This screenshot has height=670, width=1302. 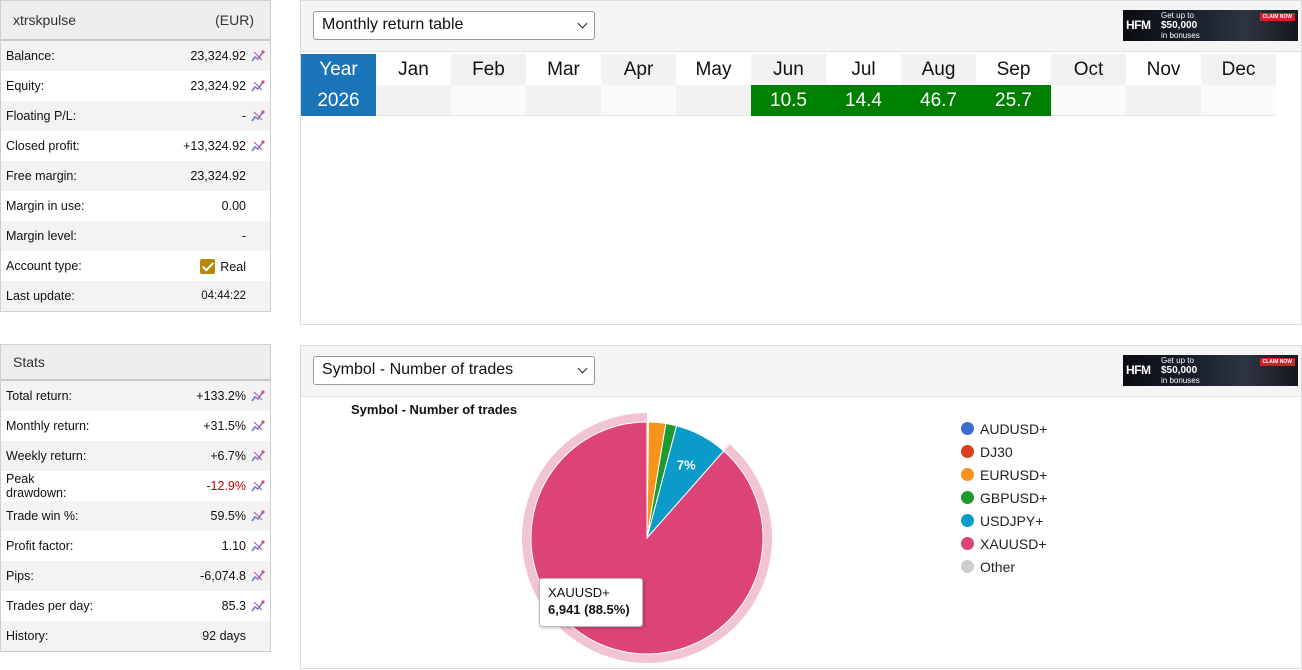 I want to click on account-row: Floating P/L: -, so click(x=135, y=116).